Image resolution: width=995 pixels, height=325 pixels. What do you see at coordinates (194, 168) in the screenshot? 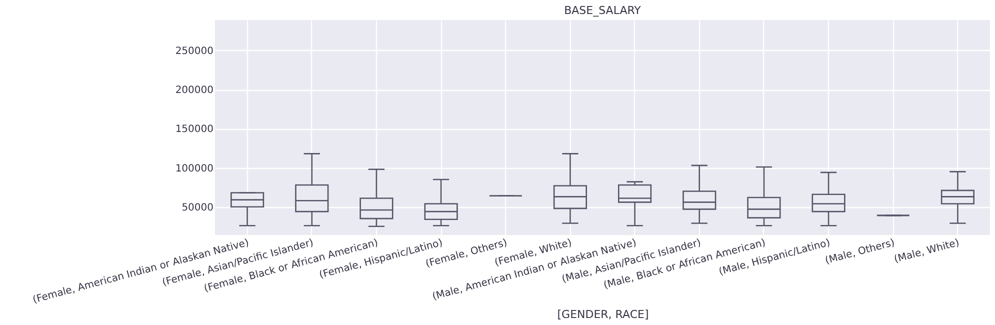
I see `y-tick-label: 100000` at bounding box center [194, 168].